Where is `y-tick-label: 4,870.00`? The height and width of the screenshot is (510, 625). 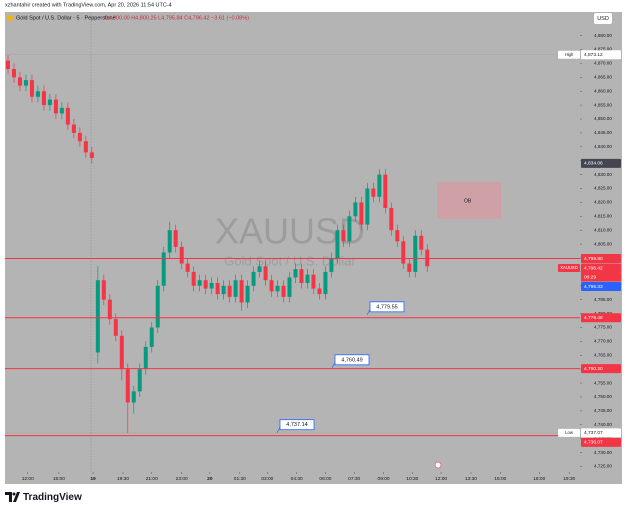
y-tick-label: 4,870.00 is located at coordinates (603, 63).